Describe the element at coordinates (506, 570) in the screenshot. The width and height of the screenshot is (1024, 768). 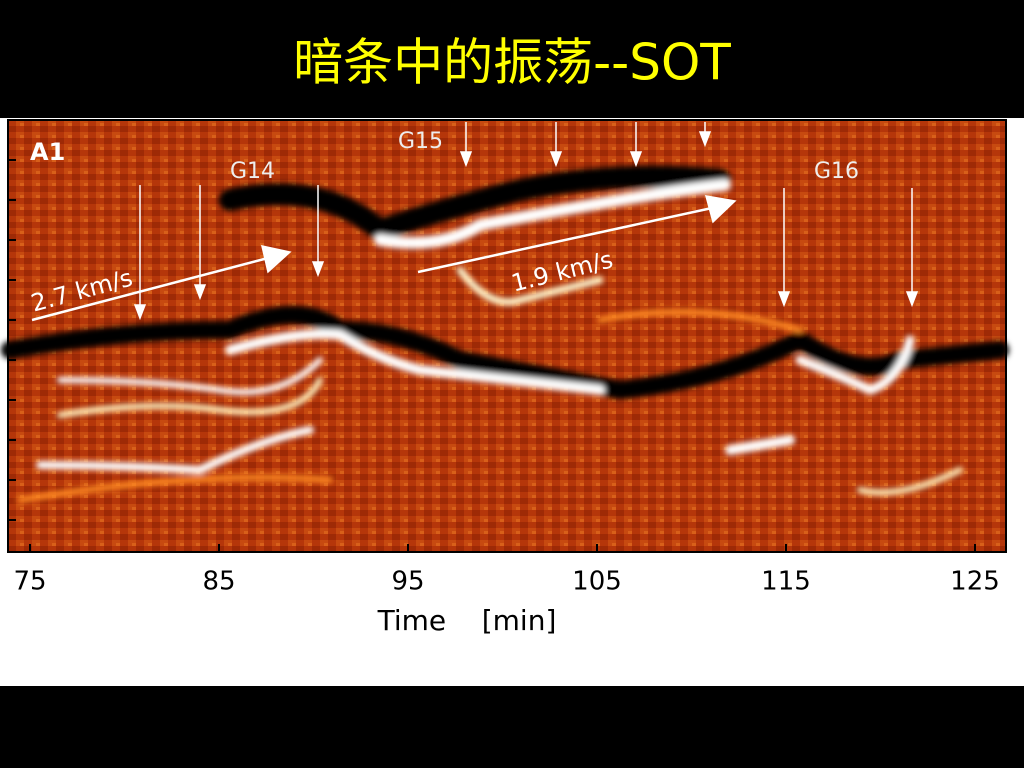
I see `x-axis: 75 85 95 105 115 125` at that location.